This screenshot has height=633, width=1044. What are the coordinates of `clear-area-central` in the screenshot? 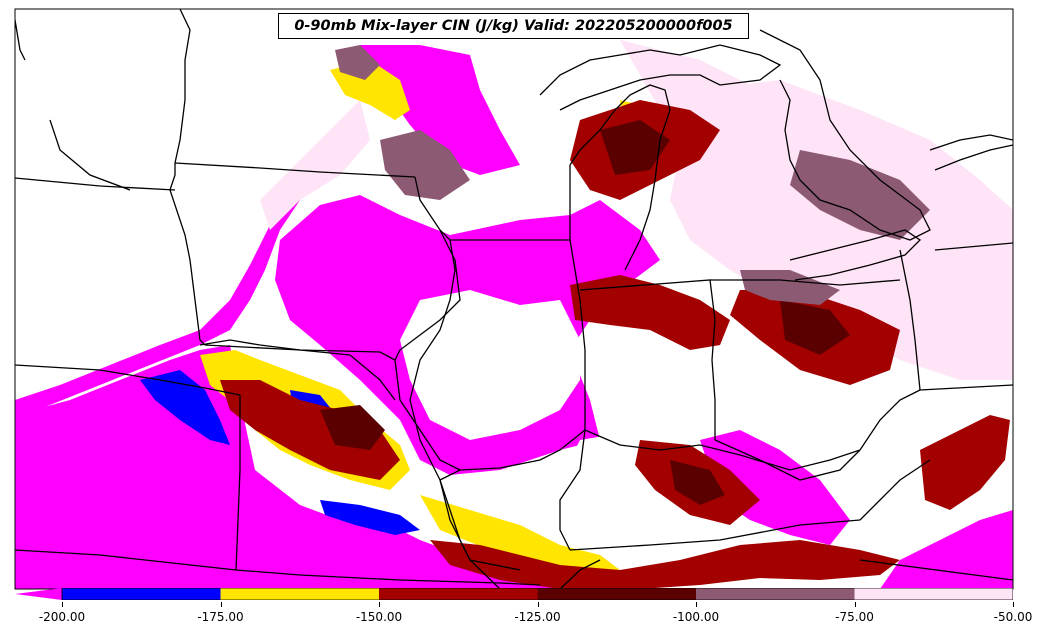 It's located at (490, 365).